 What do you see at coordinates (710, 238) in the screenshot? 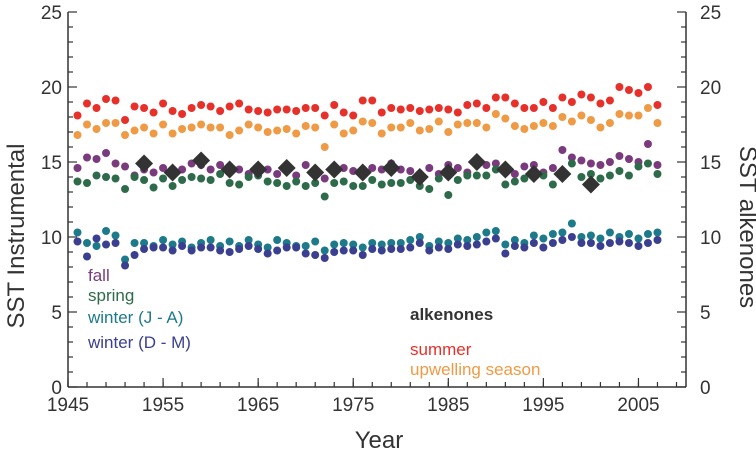
I see `y-tick-label-right: 10` at bounding box center [710, 238].